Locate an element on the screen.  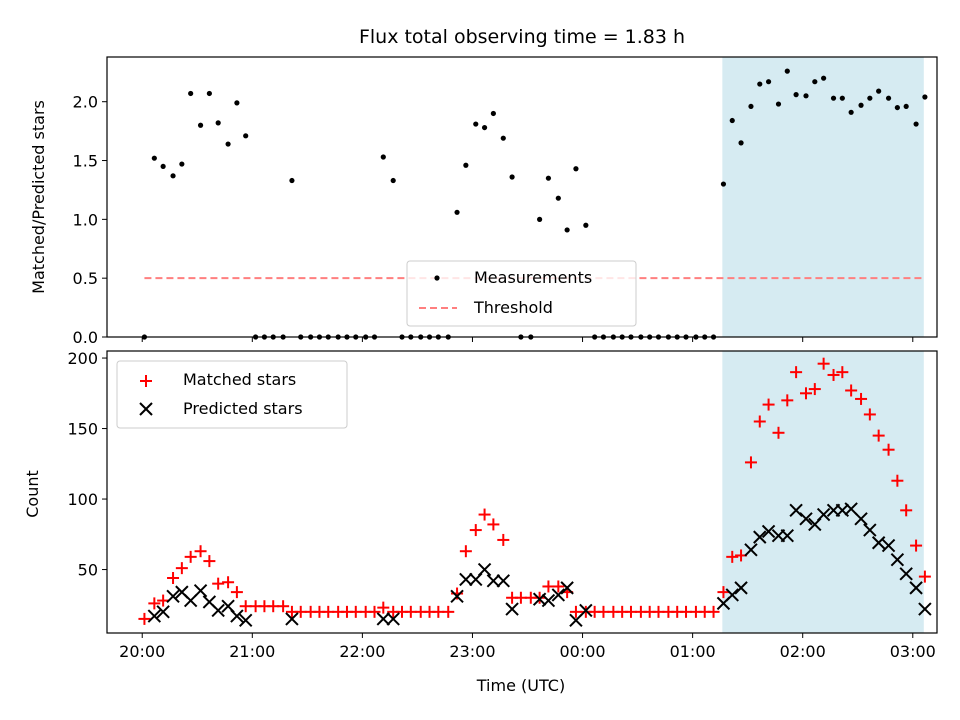
top-y-tick-label: 1.5 is located at coordinates (85, 161).